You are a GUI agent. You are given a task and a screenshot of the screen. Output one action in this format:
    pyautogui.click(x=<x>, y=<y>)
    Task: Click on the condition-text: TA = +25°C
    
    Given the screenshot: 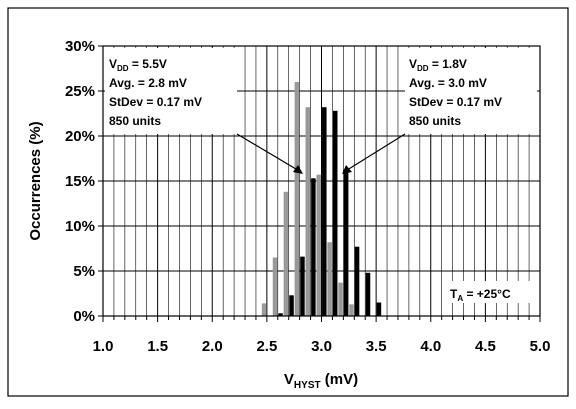 What is the action you would take?
    pyautogui.click(x=480, y=295)
    